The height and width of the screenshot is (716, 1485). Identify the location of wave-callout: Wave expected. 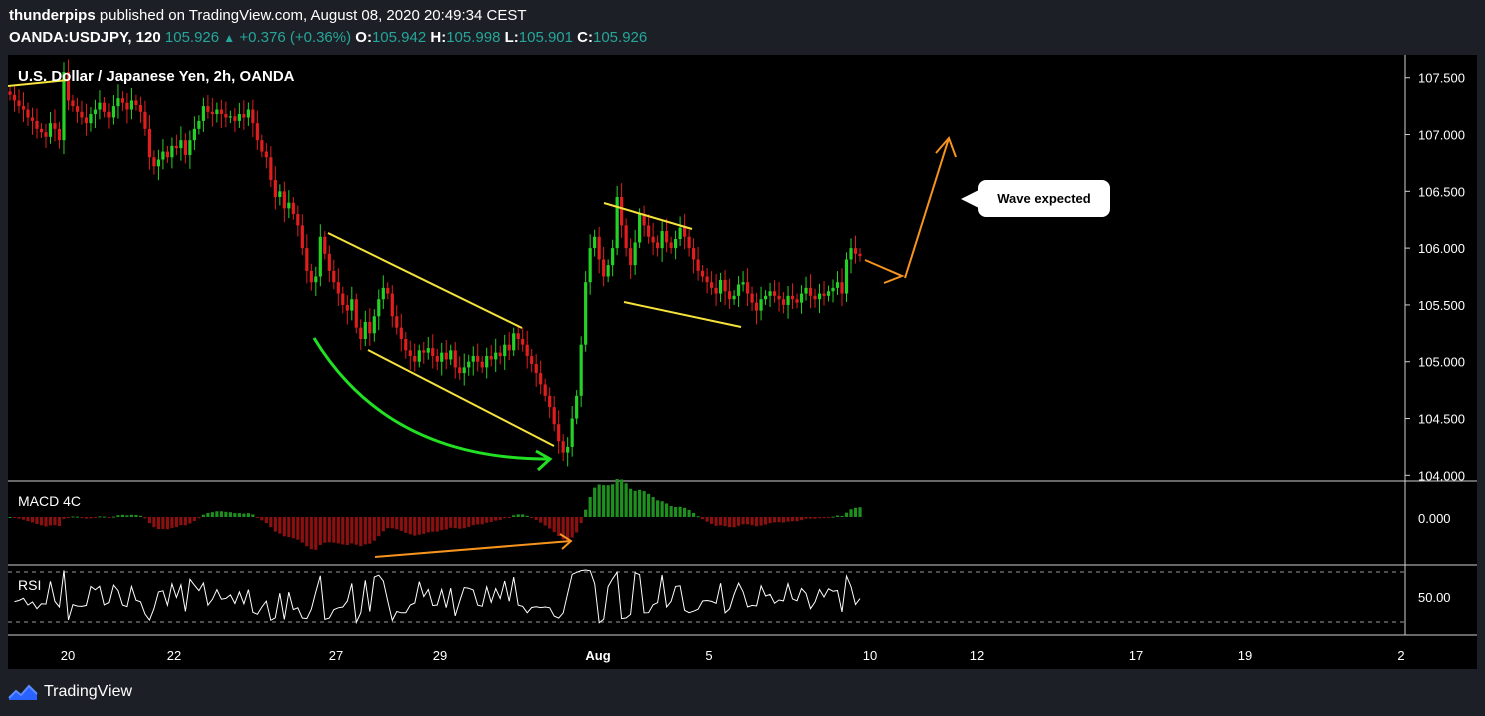
(1044, 198).